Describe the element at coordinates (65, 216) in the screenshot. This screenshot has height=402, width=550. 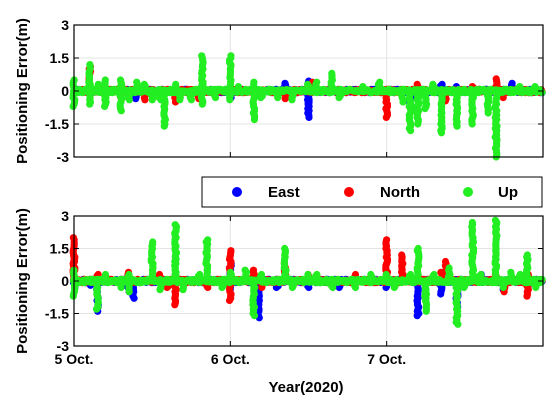
I see `y-tick-label: 3` at that location.